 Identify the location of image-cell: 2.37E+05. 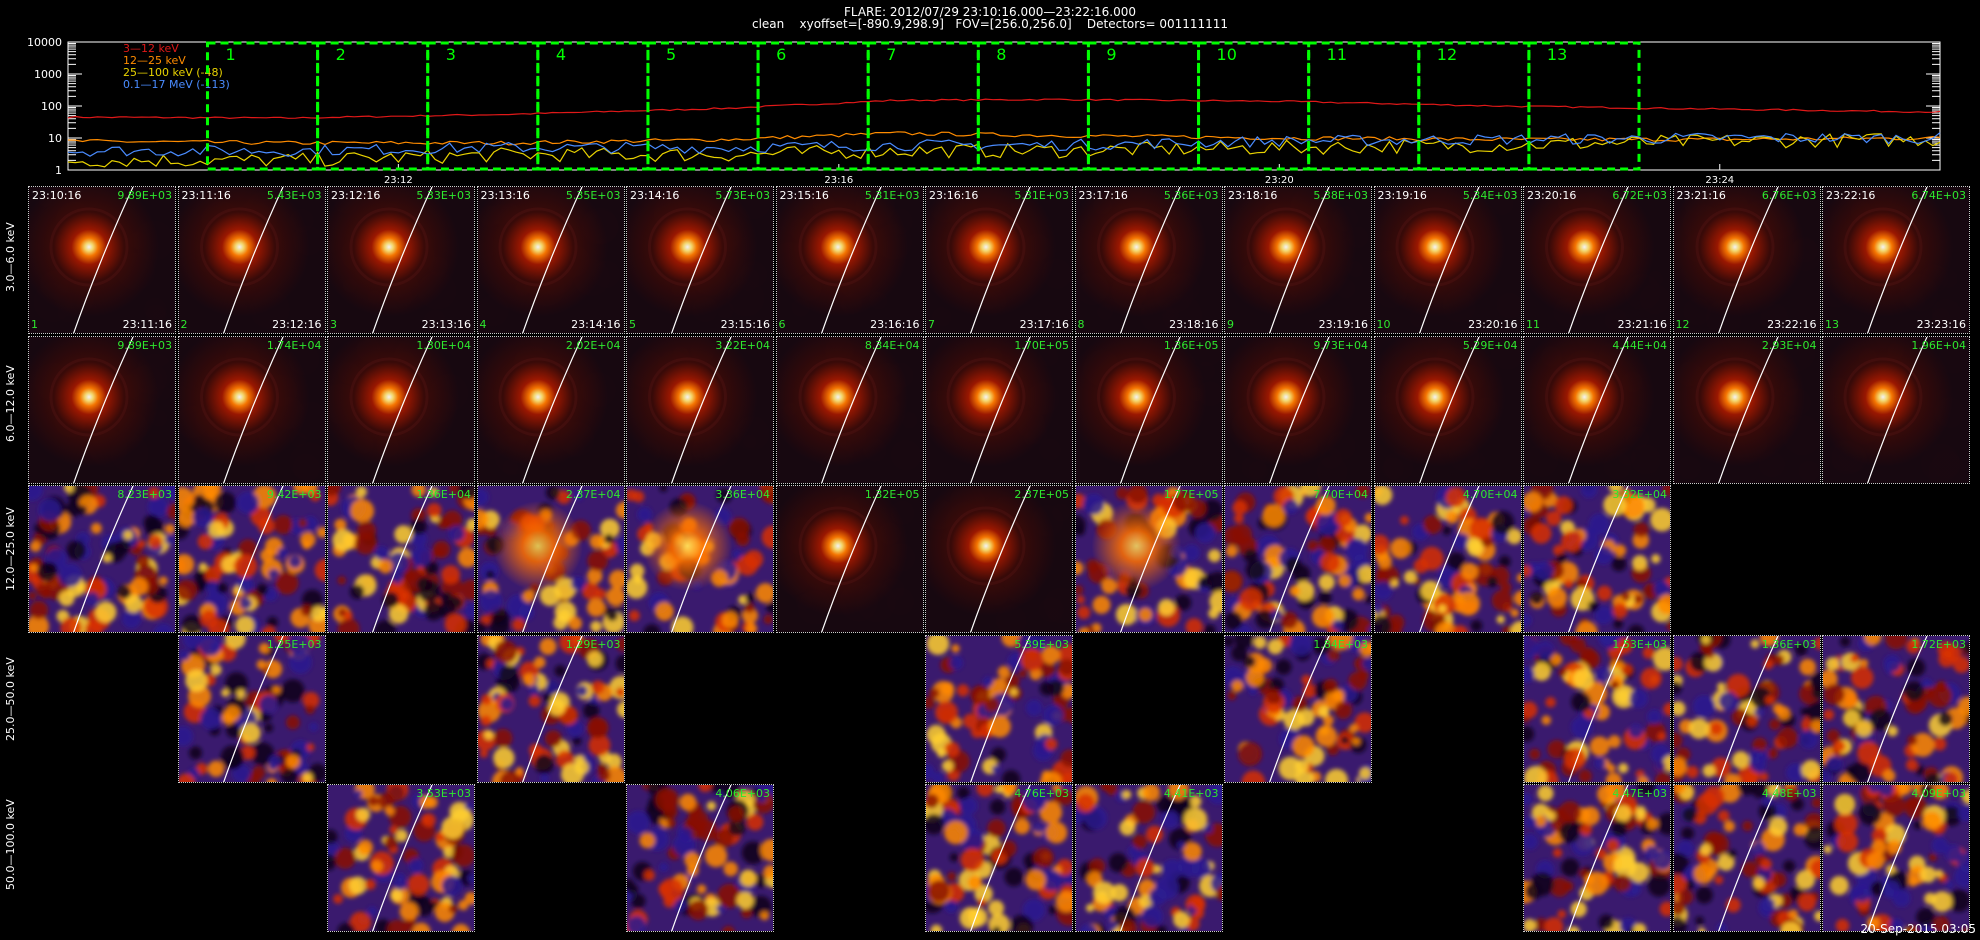
(999, 559).